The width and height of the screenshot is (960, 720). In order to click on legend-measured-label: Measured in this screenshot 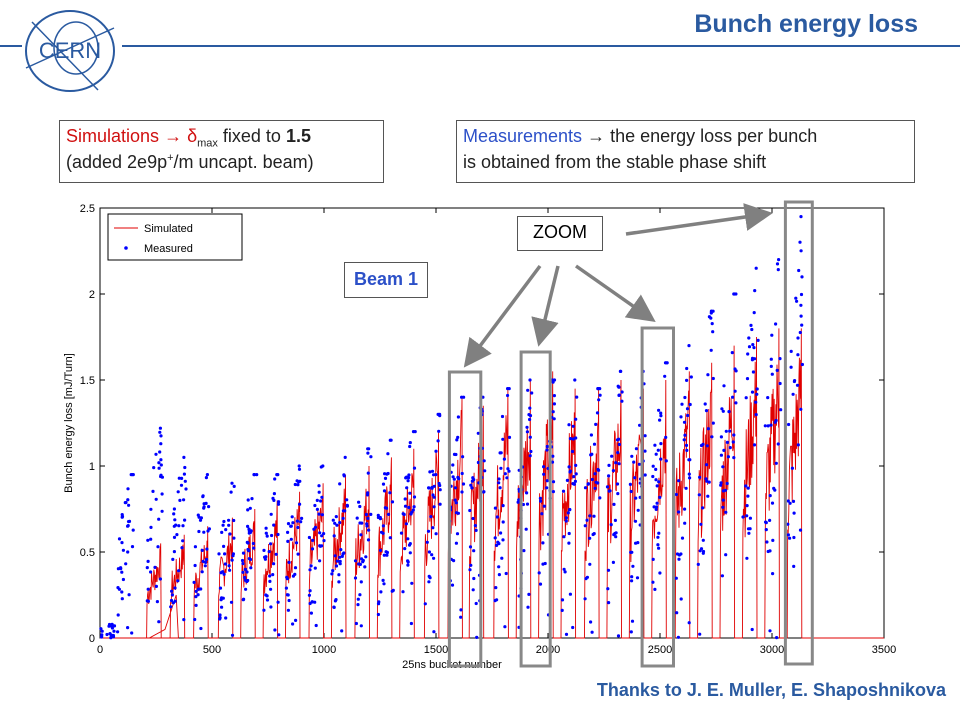, I will do `click(168, 249)`.